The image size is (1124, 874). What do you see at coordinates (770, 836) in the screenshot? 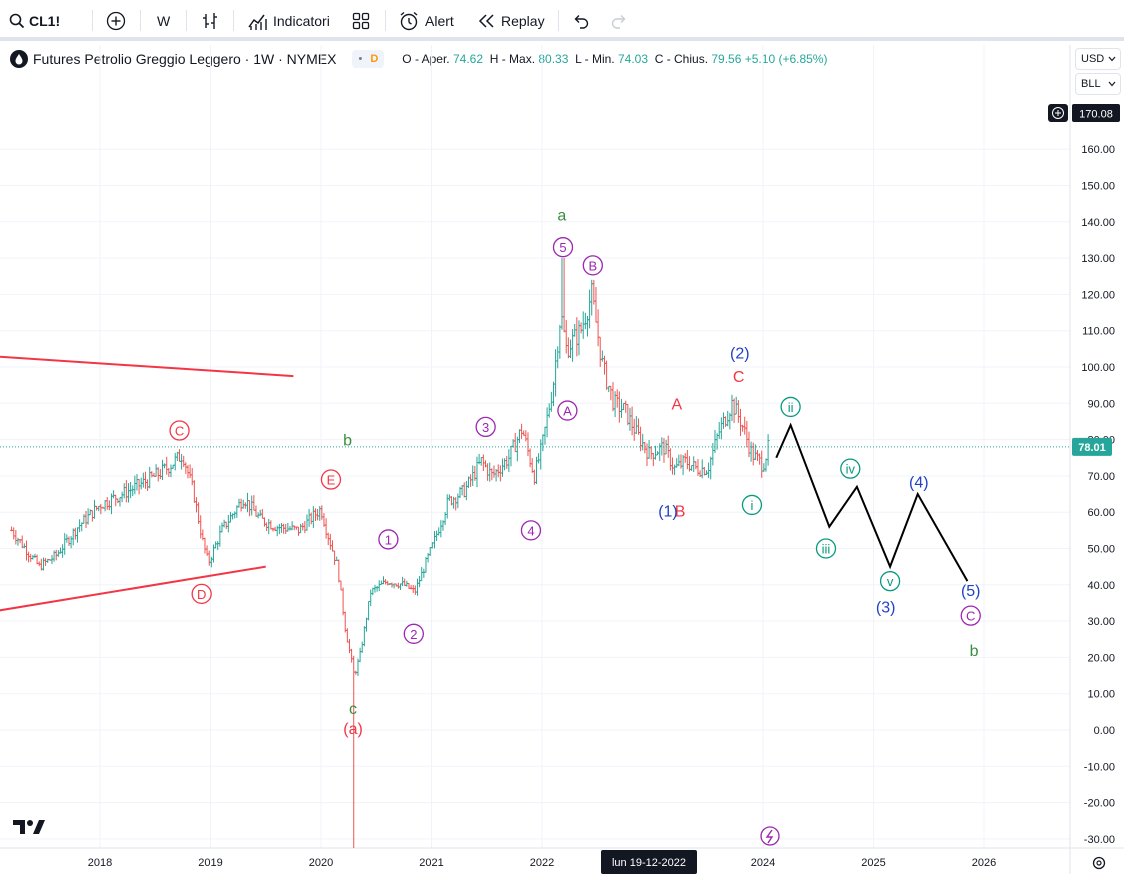
I see `lightning-icon` at bounding box center [770, 836].